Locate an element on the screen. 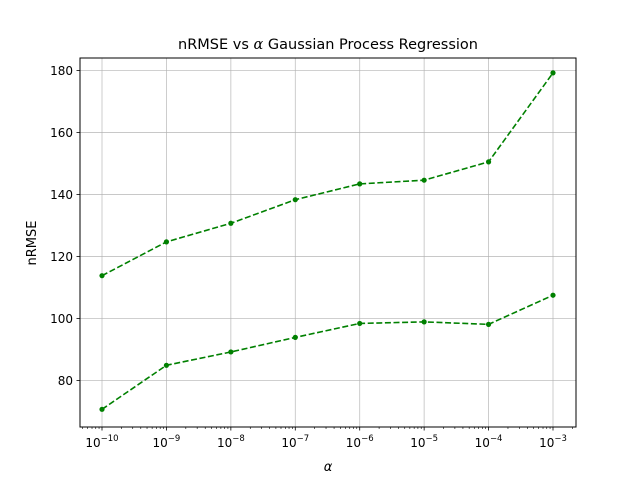  x-tick-label: 10⁻⁵ is located at coordinates (424, 442).